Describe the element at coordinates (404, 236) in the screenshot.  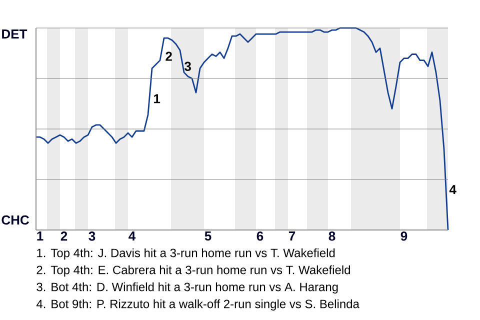
I see `x-tick-label: 9` at that location.